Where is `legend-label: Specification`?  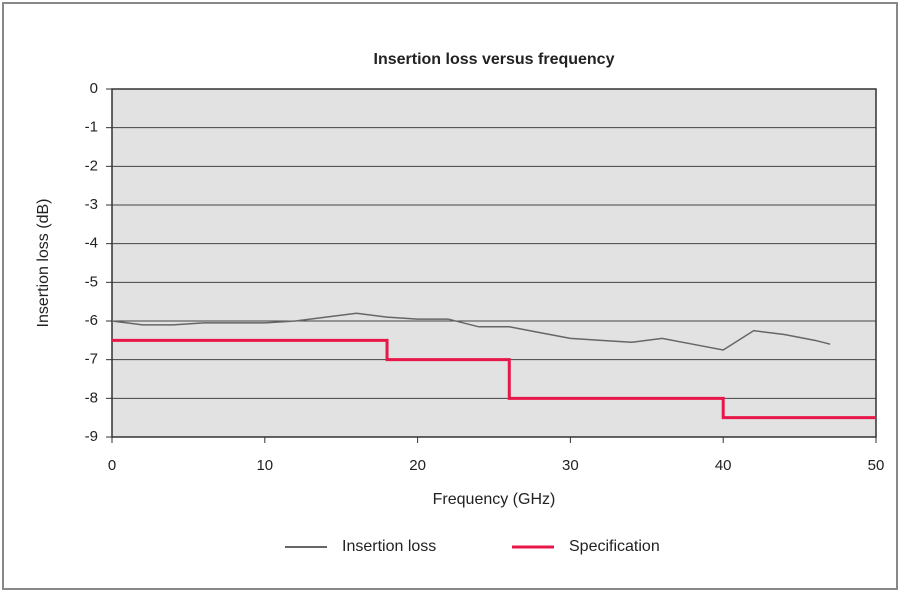
legend-label: Specification is located at coordinates (614, 546).